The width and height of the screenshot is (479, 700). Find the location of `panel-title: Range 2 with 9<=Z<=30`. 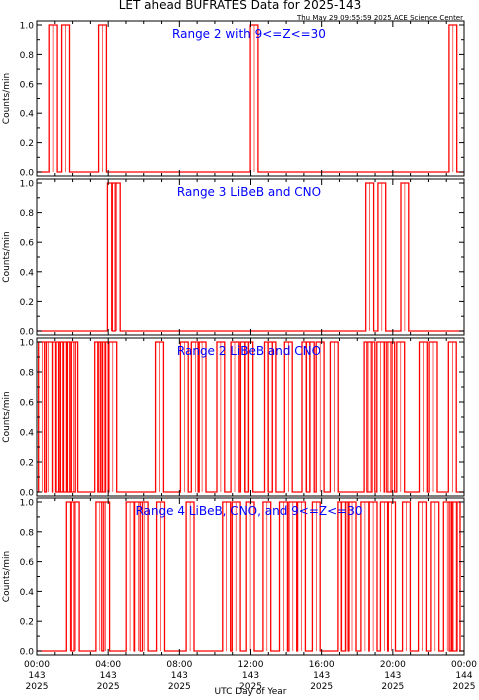

panel-title: Range 2 with 9<=Z<=30 is located at coordinates (249, 34).